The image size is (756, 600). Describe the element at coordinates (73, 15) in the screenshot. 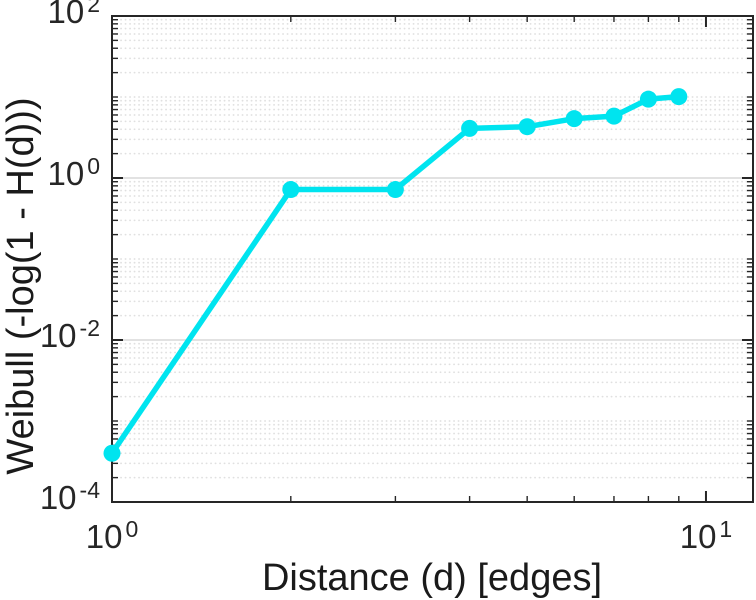

I see `y-tick-label: 10 2` at that location.